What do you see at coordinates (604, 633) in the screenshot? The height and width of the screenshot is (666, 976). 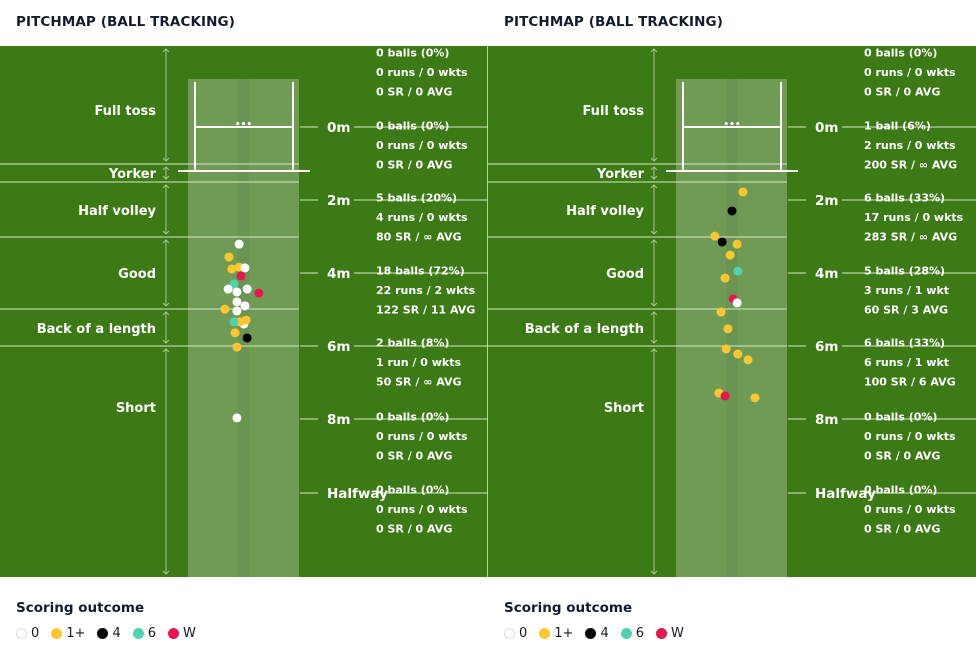 I see `legend-label: 4` at bounding box center [604, 633].